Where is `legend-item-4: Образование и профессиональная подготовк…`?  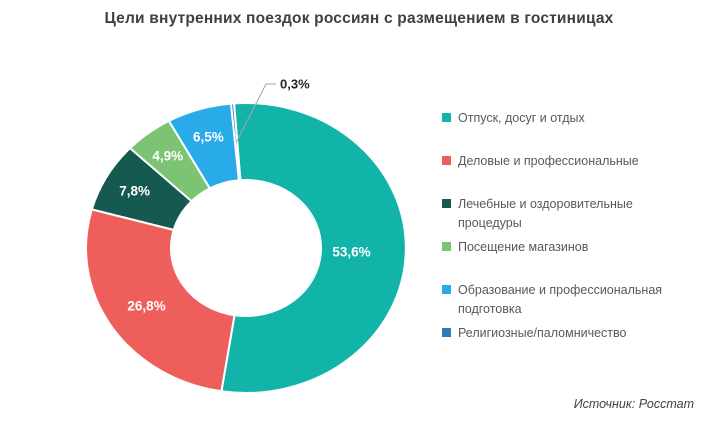 legend-item-4: Образование и профессиональная подготовк… is located at coordinates (573, 302).